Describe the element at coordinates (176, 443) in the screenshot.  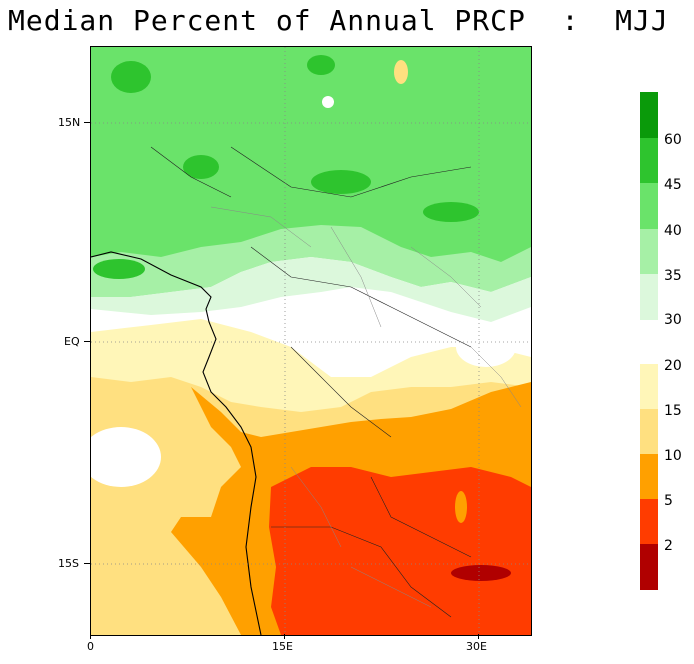
I see `coastline` at that location.